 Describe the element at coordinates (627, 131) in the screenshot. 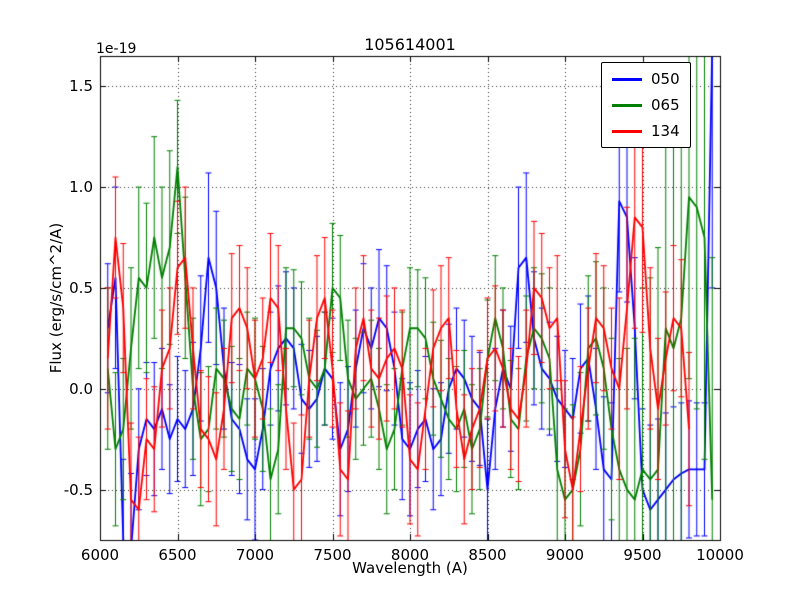

I see `legend-line-sample-red` at that location.